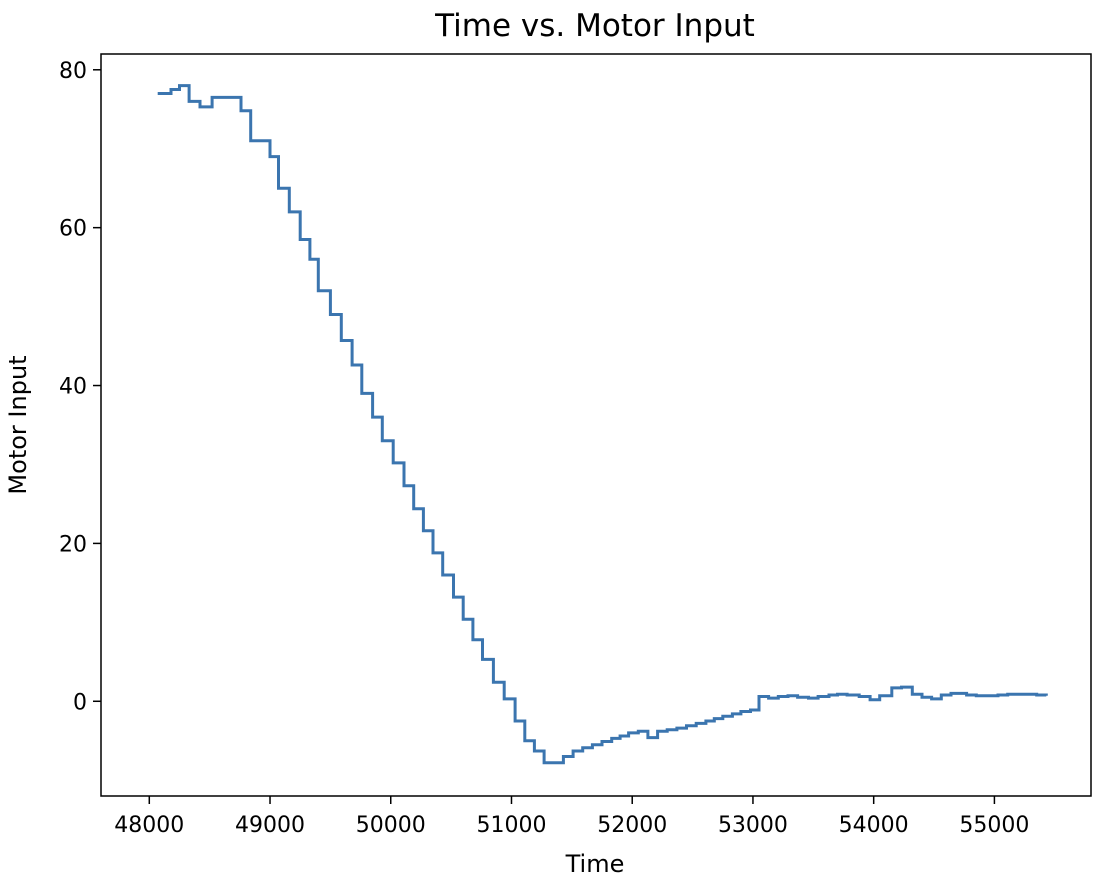  What do you see at coordinates (571, 817) in the screenshot?
I see `x-axis: 48000 49000 50000 51000 52000 53000 54000 55000` at bounding box center [571, 817].